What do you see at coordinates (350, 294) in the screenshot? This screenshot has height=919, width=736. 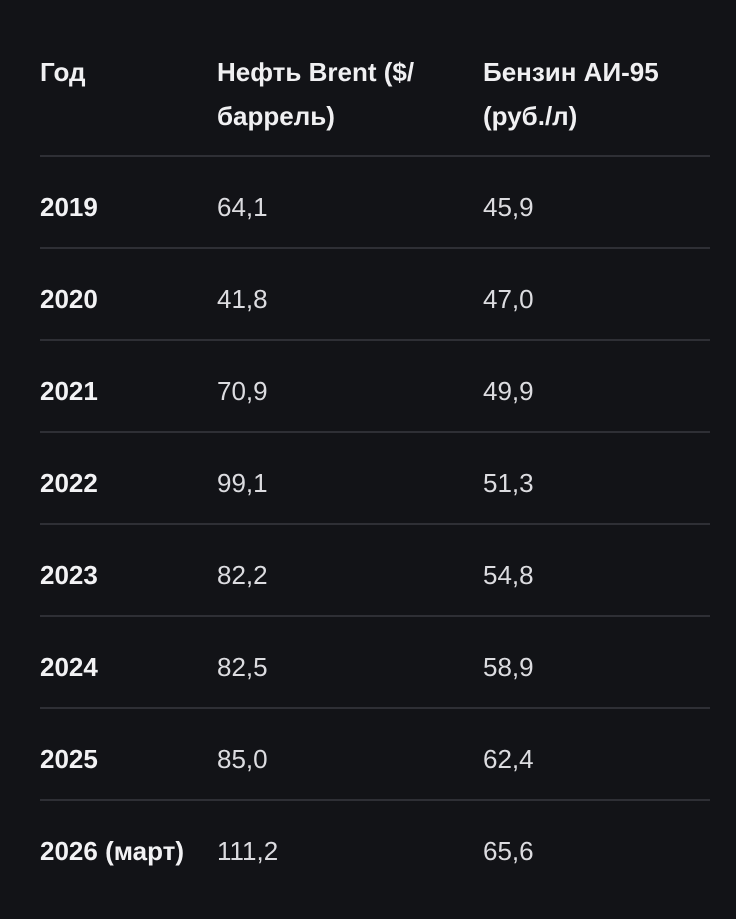 I see `cell-brent: 41,8` at bounding box center [350, 294].